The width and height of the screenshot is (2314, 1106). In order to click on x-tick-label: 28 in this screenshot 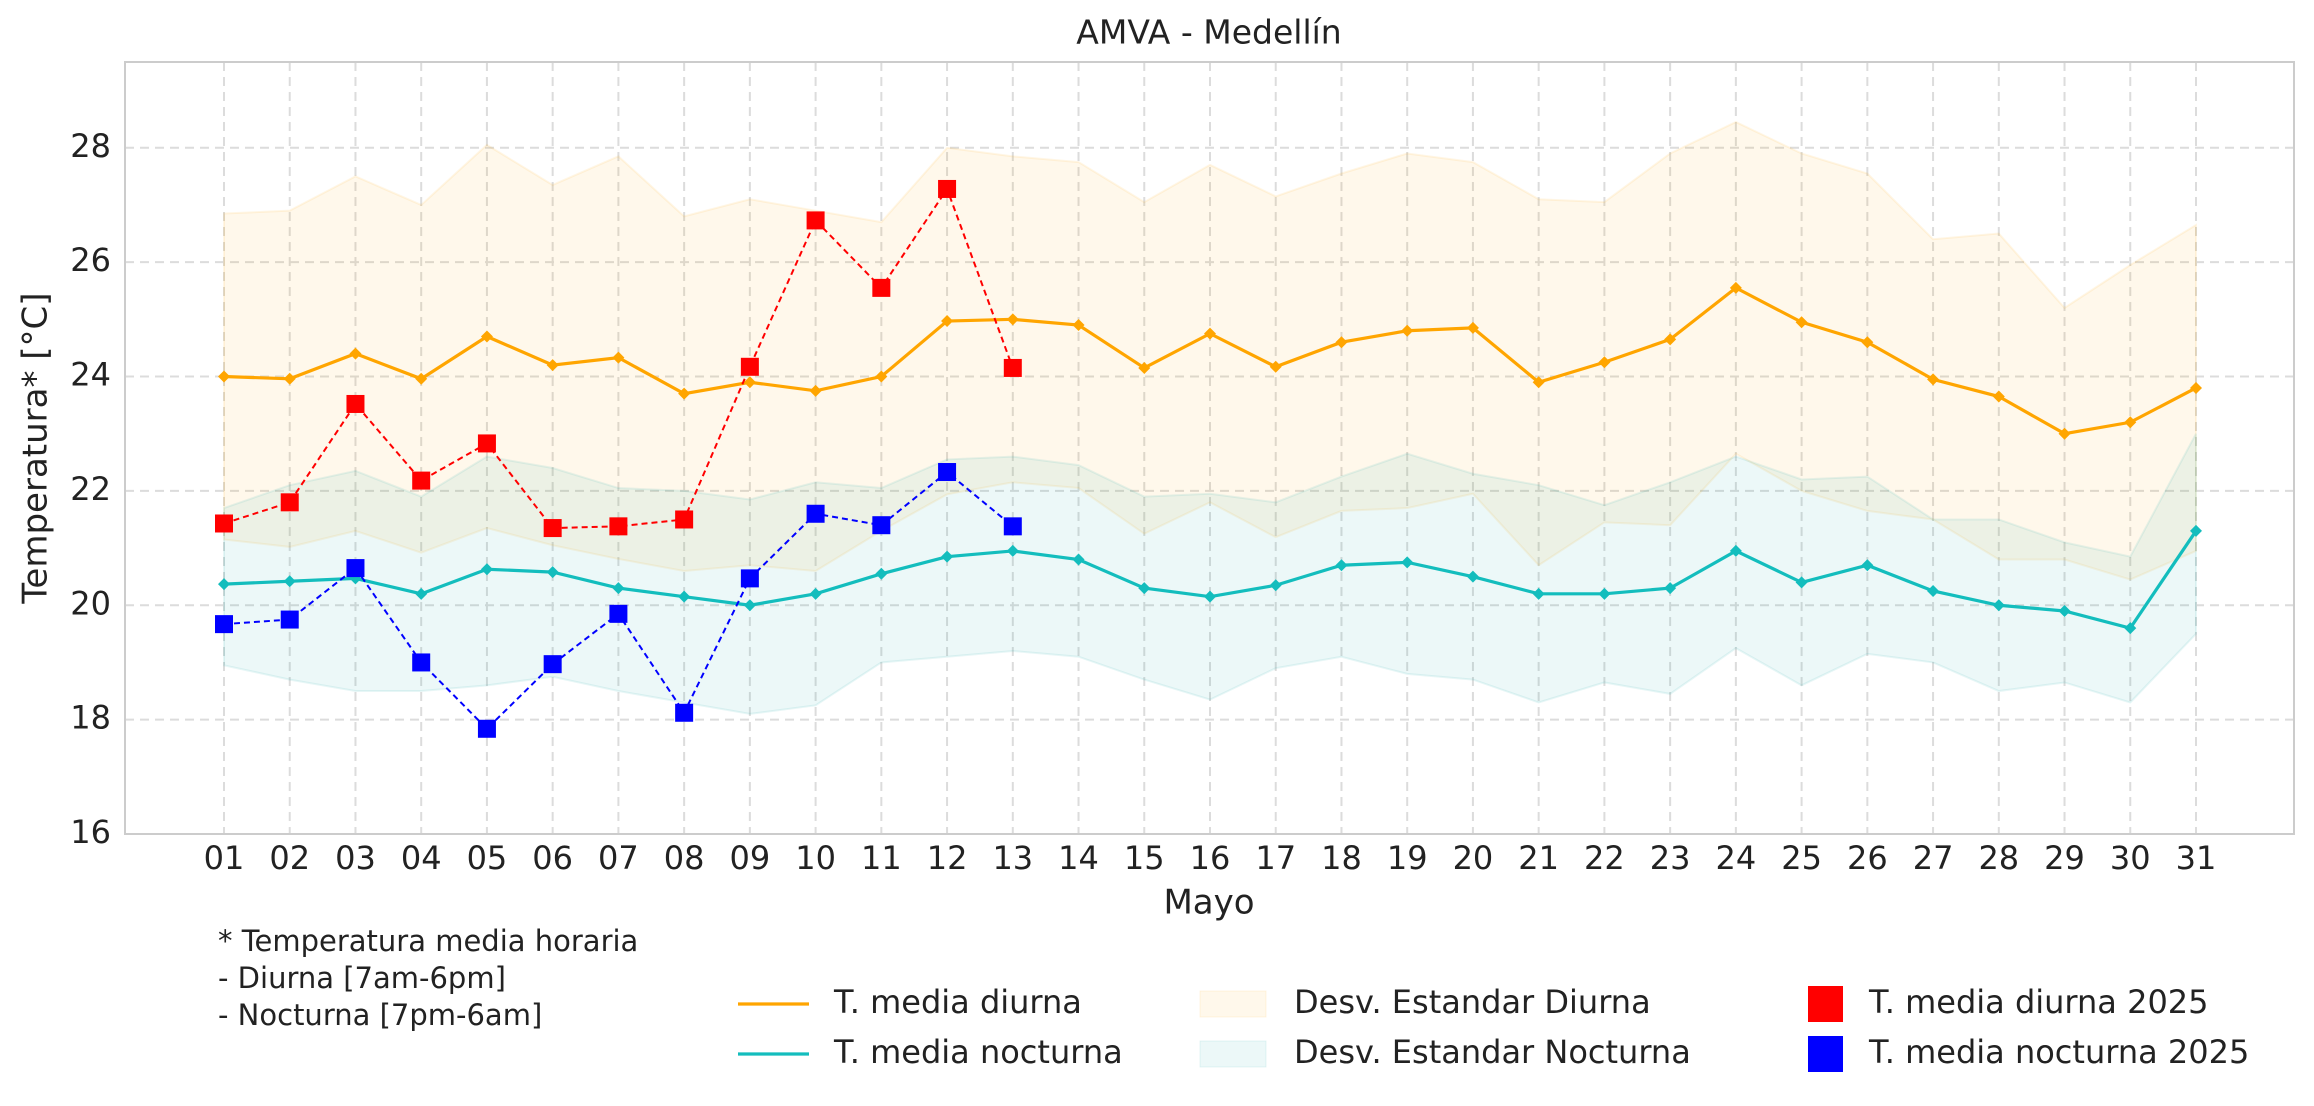, I will do `click(1998, 858)`.